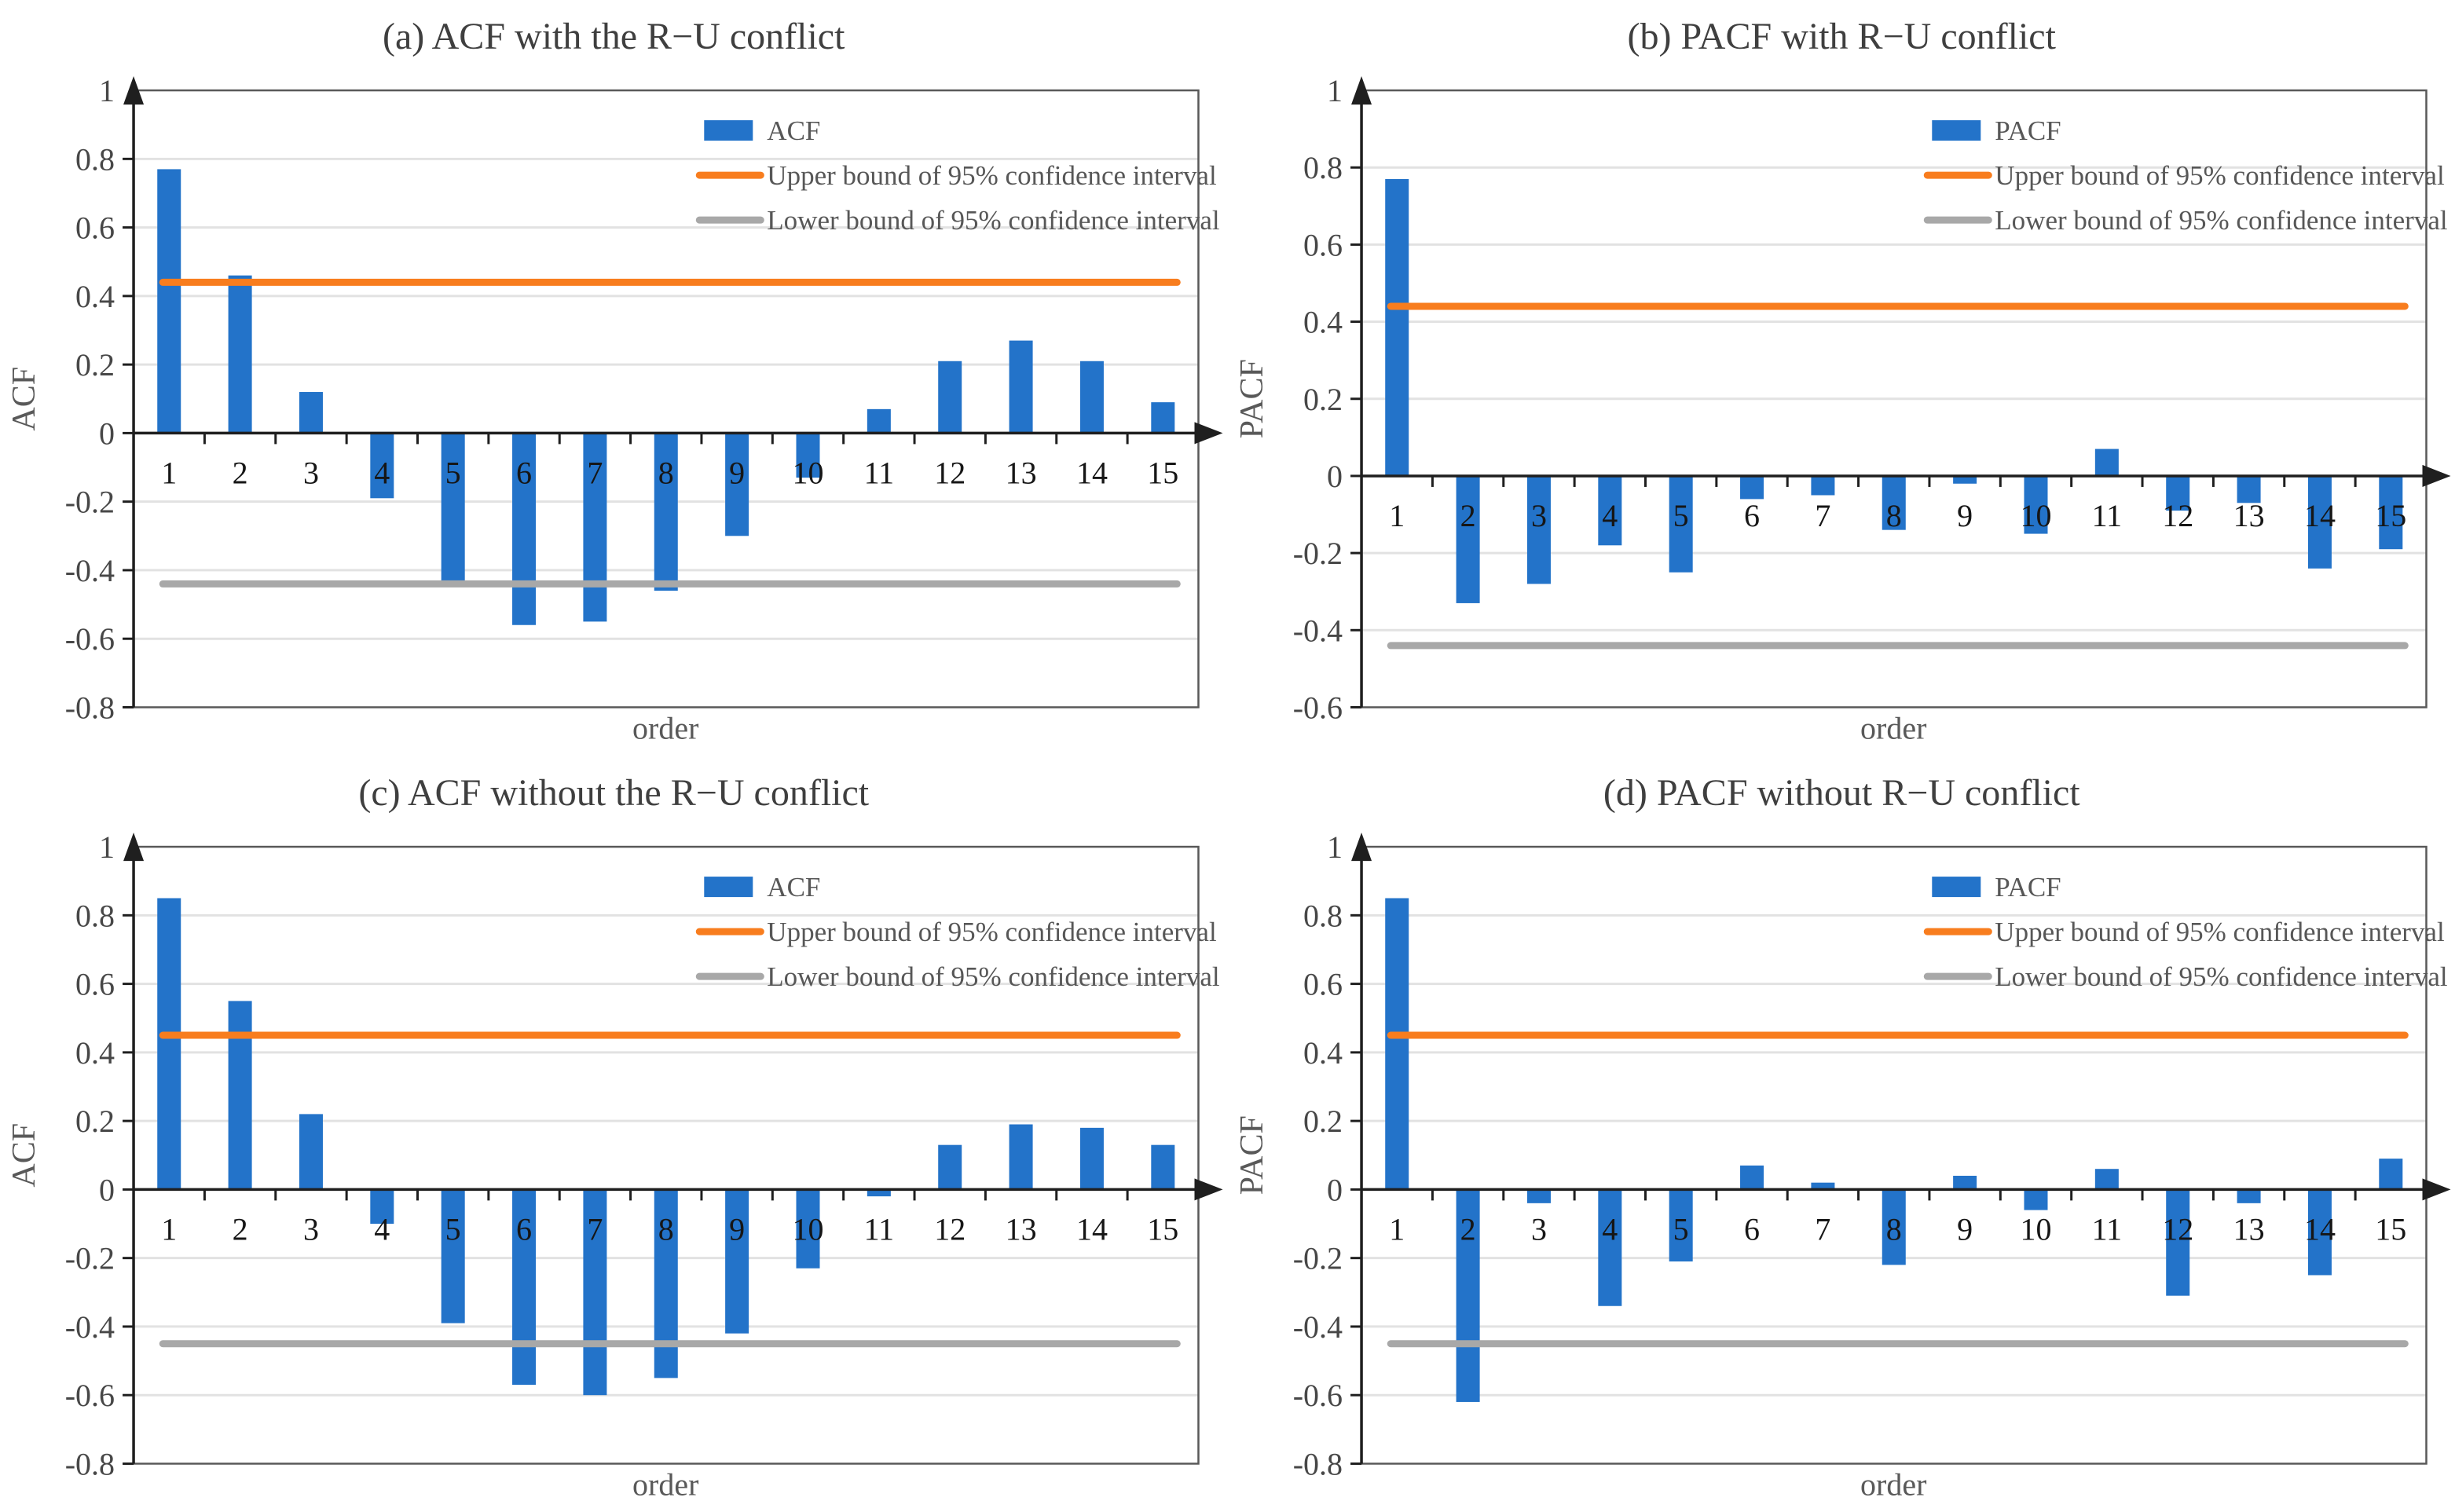  Describe the element at coordinates (169, 1229) in the screenshot. I see `x-tick-label: 1` at that location.